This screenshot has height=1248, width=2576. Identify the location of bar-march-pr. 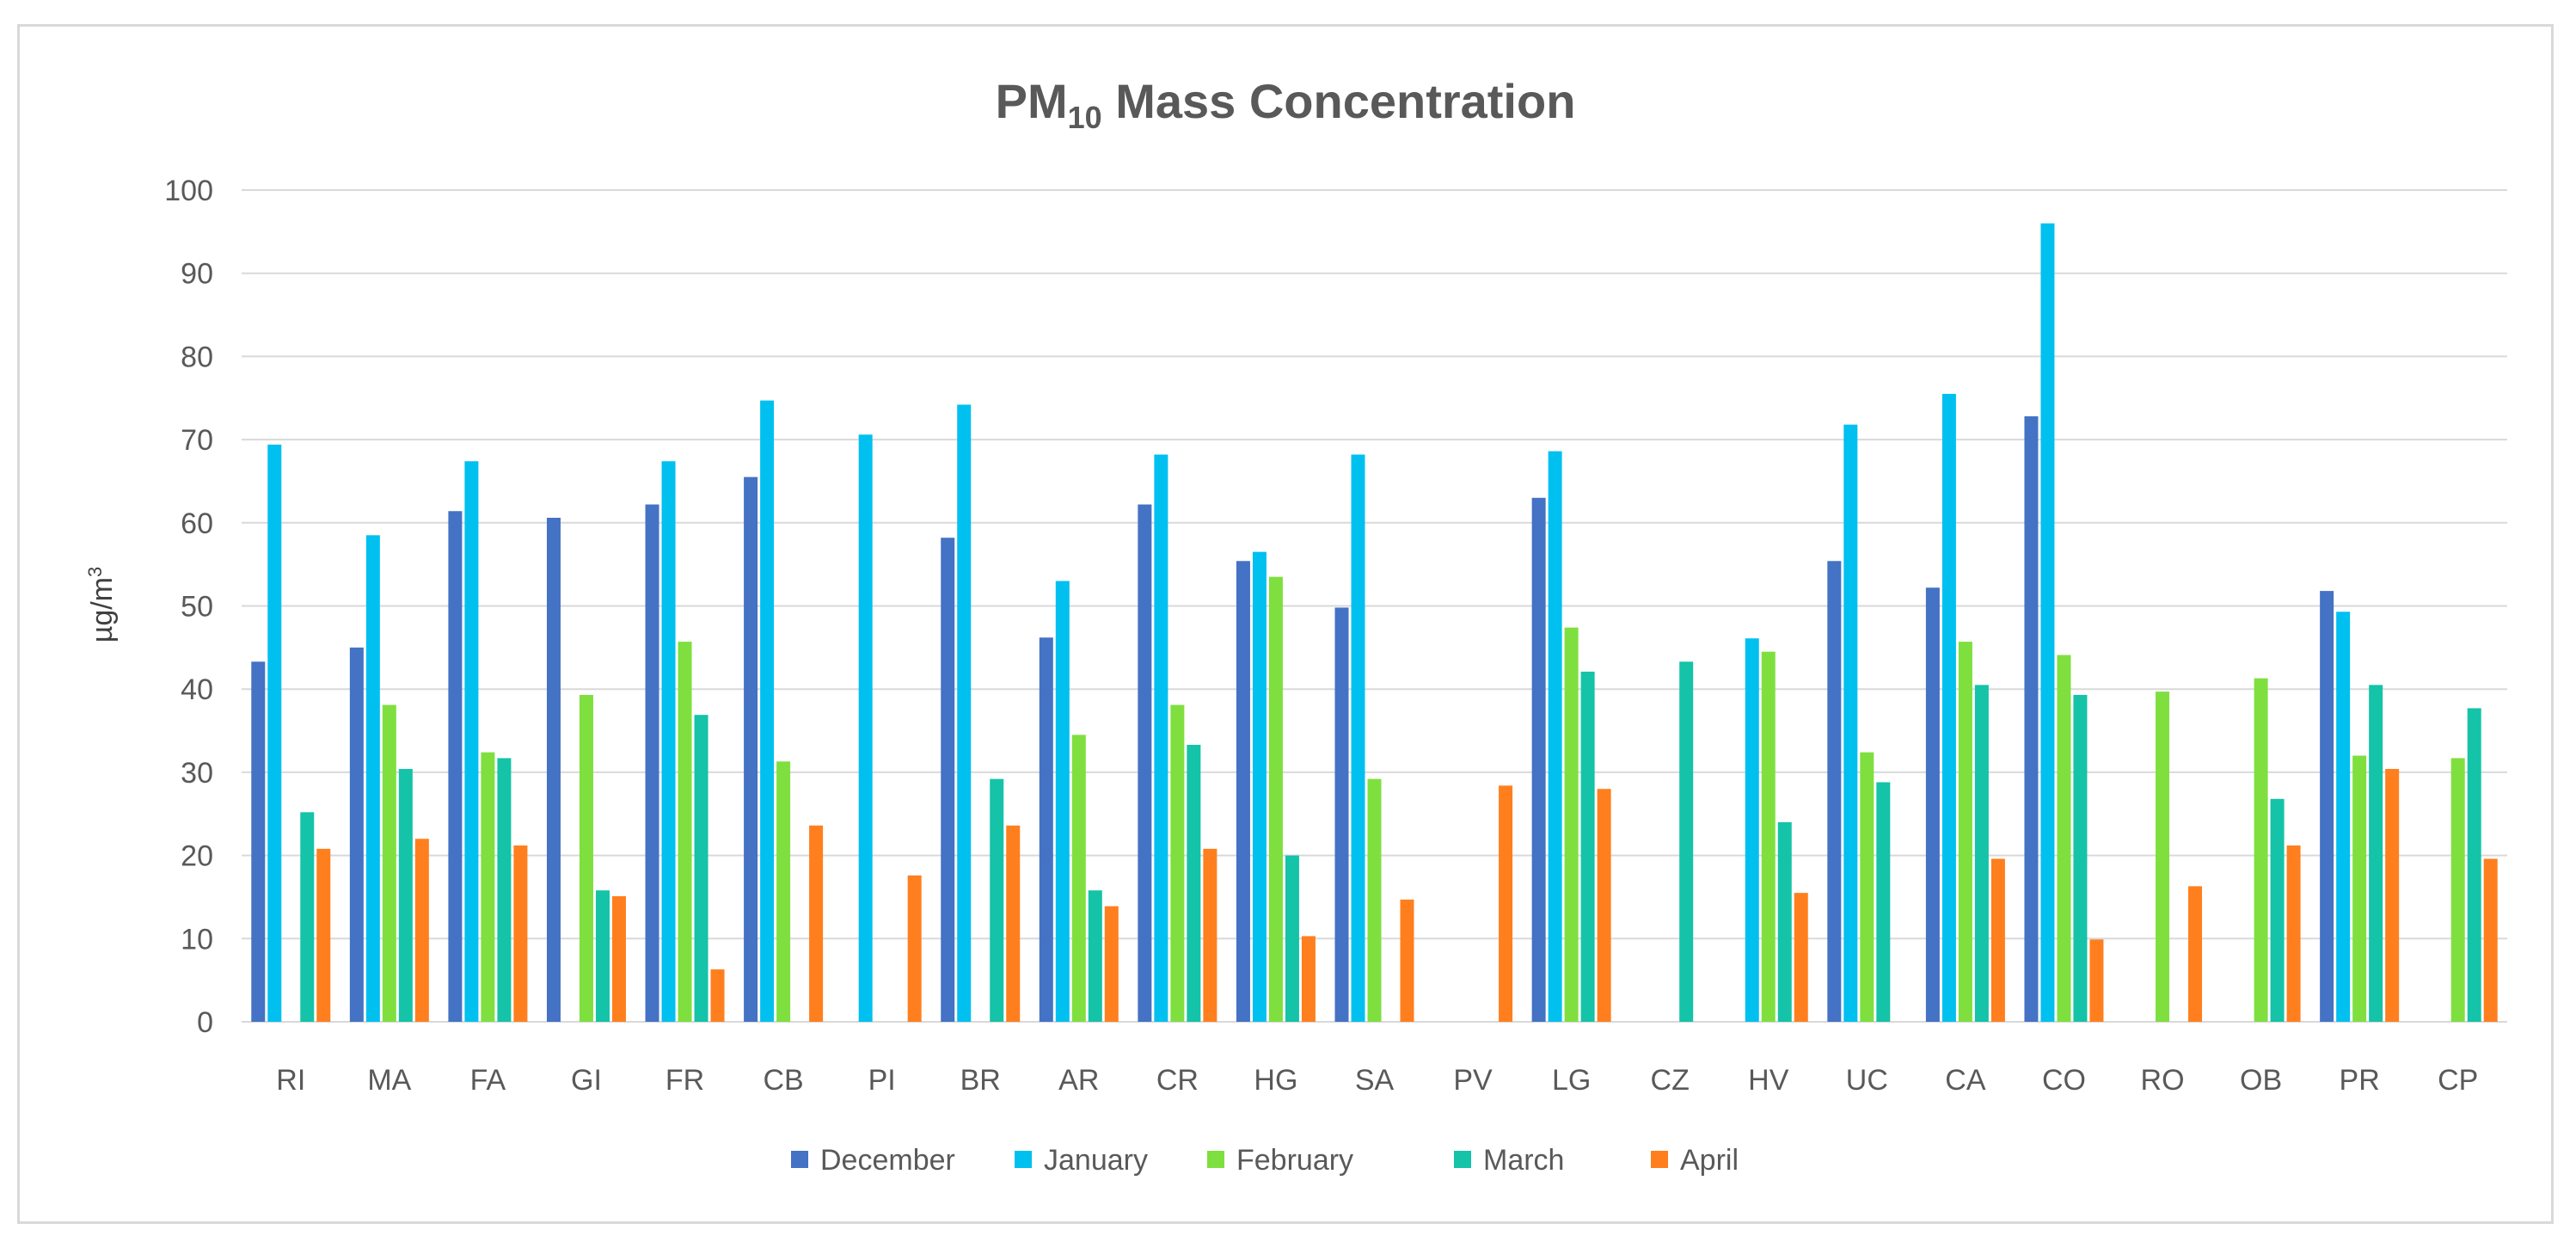
(2376, 853).